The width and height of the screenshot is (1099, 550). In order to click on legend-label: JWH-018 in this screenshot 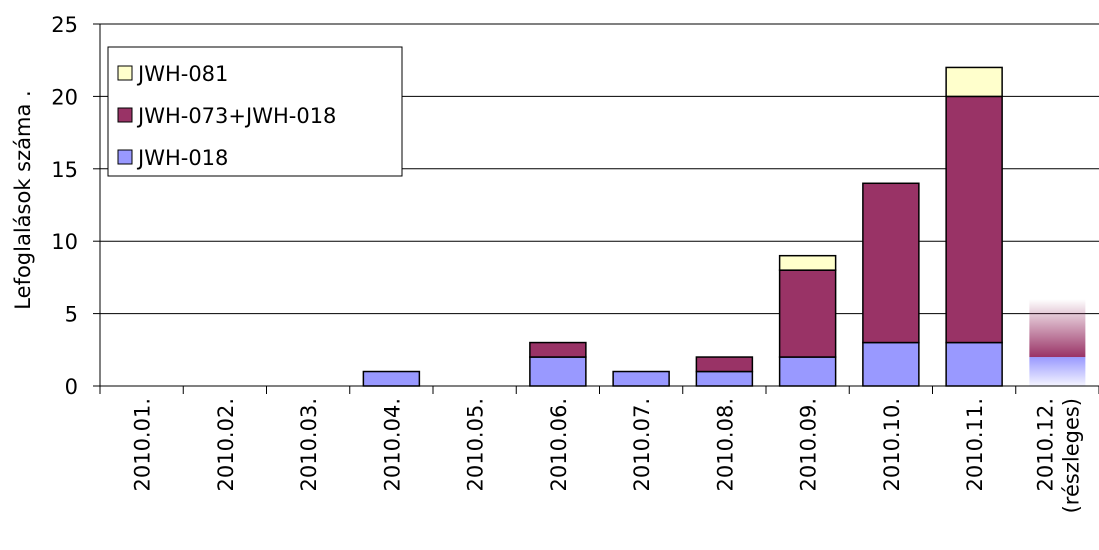, I will do `click(182, 158)`.